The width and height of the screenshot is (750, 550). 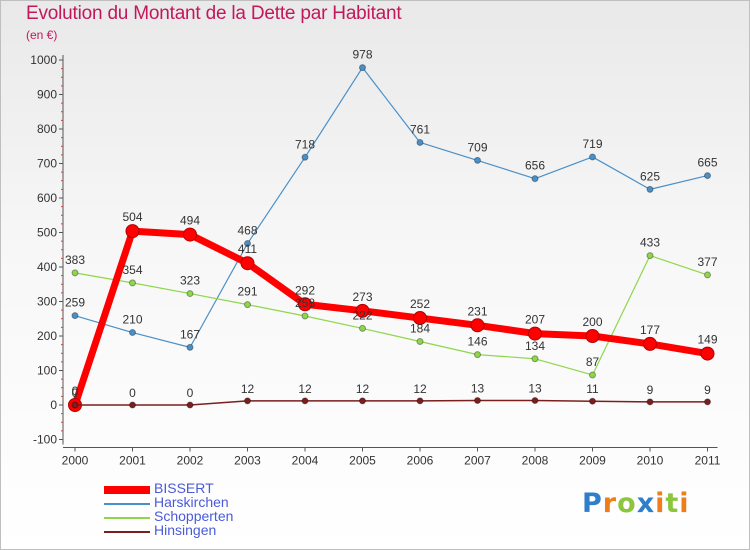 I want to click on data-label-bissert: 494, so click(x=190, y=221).